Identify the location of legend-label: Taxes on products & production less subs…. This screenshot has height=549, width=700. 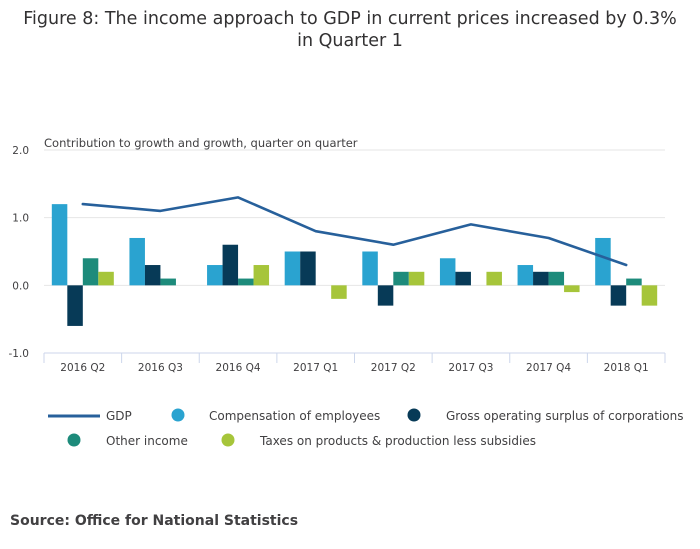
(397, 441).